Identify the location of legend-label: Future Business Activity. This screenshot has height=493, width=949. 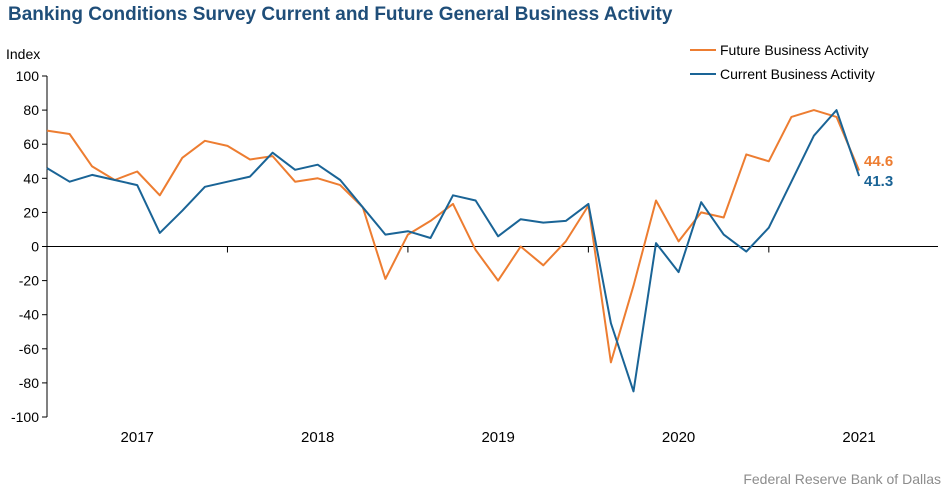
(794, 50).